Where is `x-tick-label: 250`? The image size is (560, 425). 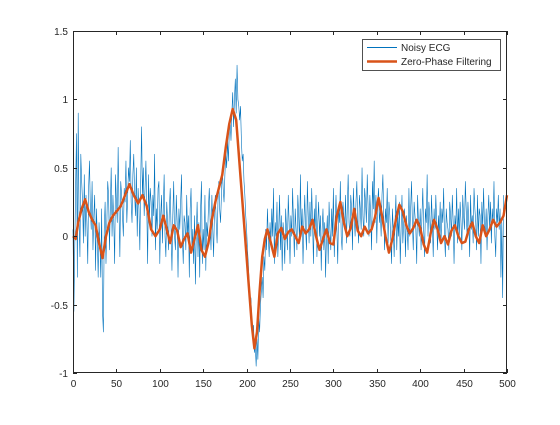
x-tick-label: 250 is located at coordinates (290, 384).